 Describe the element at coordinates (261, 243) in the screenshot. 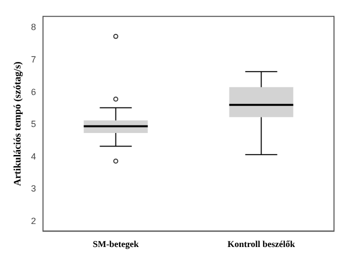

I see `x-tick-label: Kontroll beszélők` at that location.